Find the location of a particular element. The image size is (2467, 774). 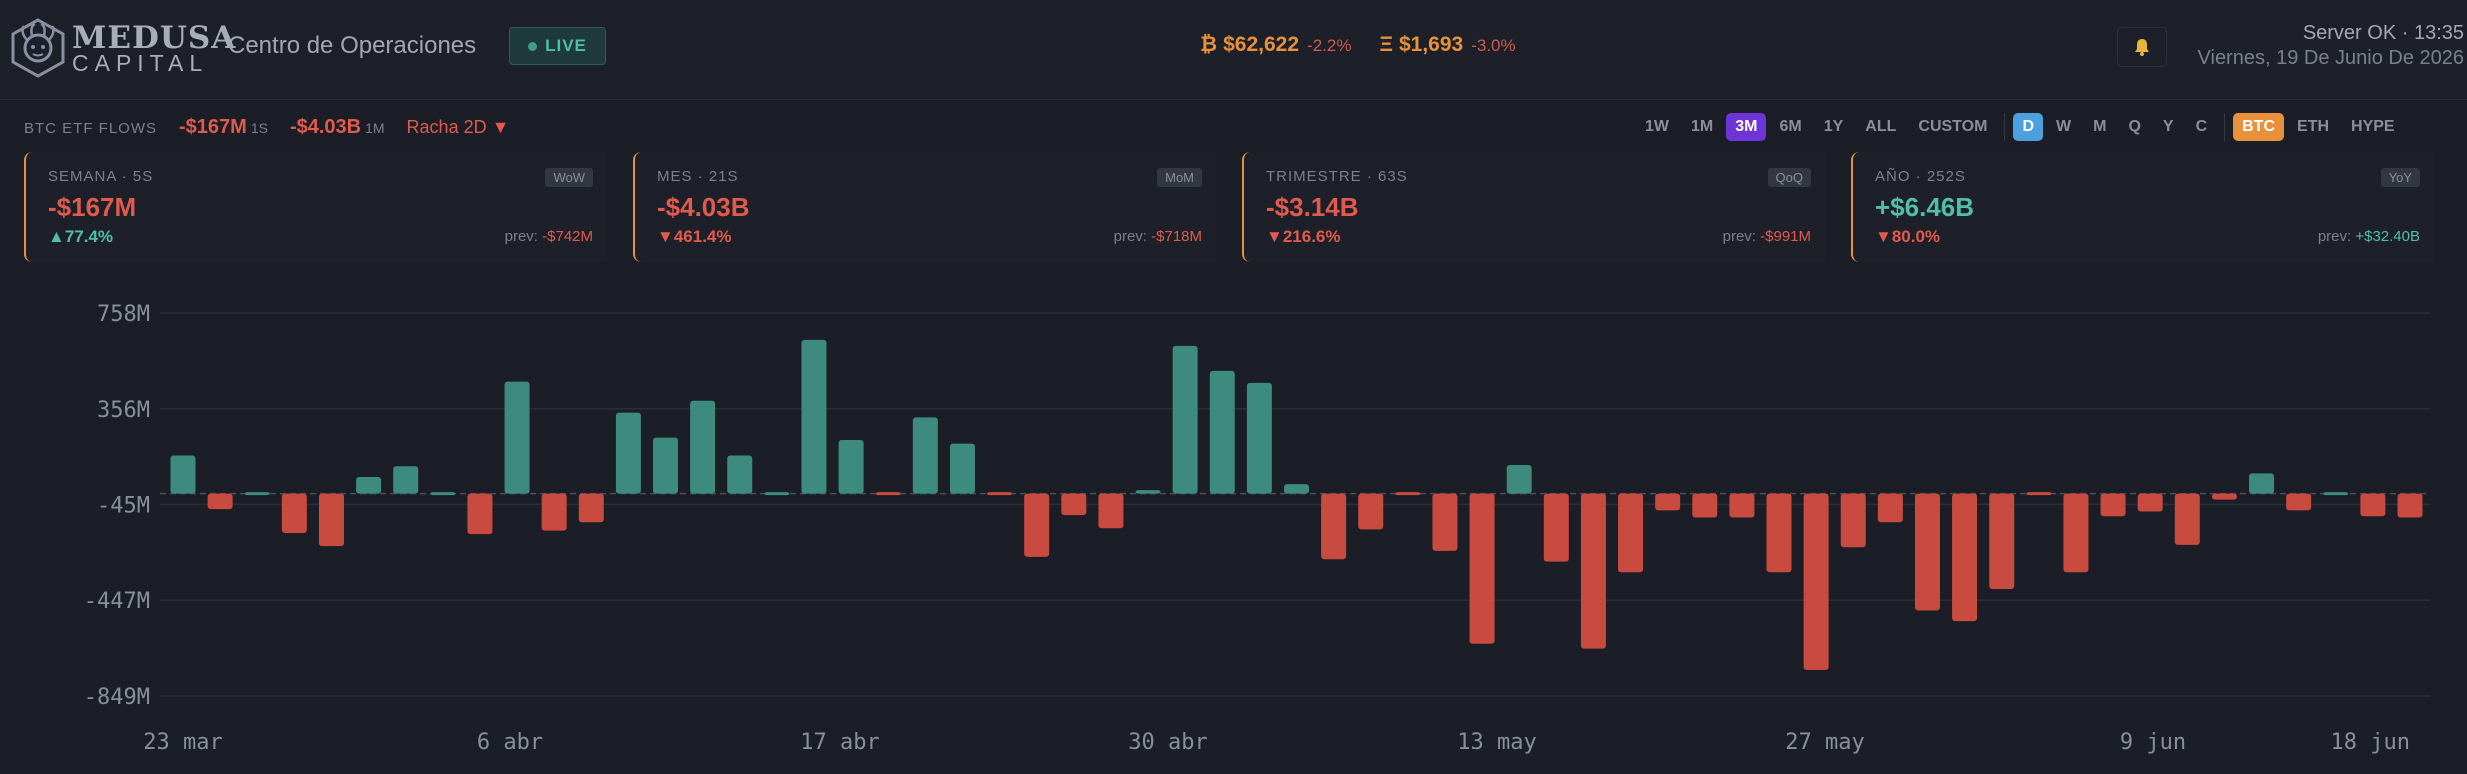

notifications-button is located at coordinates (2142, 47).